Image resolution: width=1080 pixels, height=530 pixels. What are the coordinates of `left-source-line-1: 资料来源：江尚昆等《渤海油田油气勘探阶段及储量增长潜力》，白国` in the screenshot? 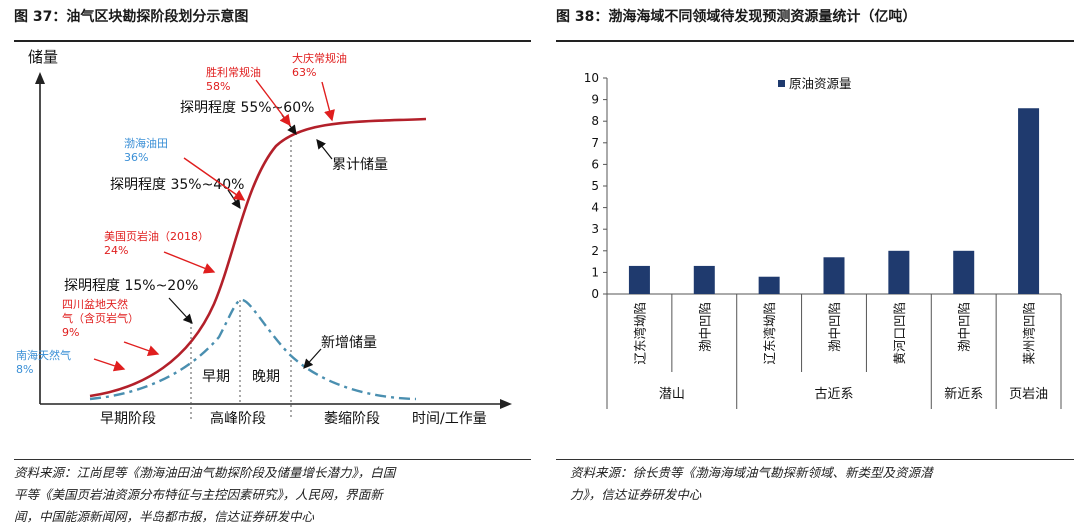 It's located at (205, 472).